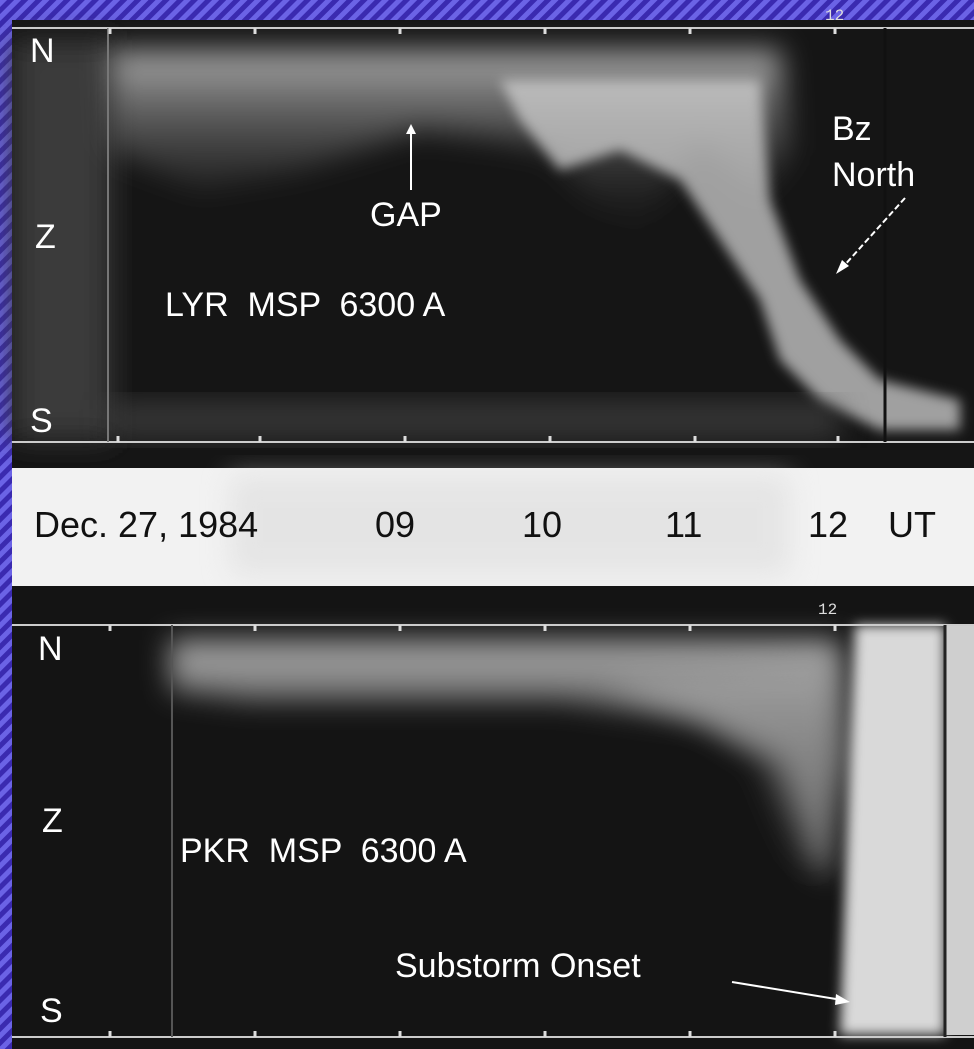  What do you see at coordinates (912, 524) in the screenshot?
I see `unit-label: UT` at bounding box center [912, 524].